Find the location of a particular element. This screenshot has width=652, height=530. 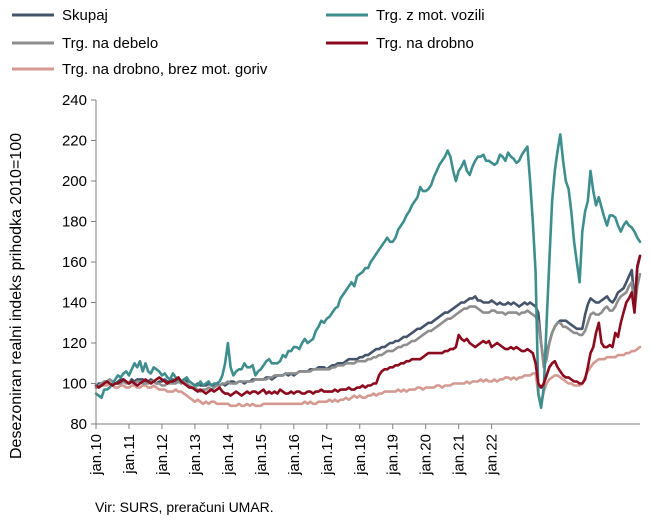

legend-item: Trg. na drobno, brez mot. goriv is located at coordinates (140, 69).